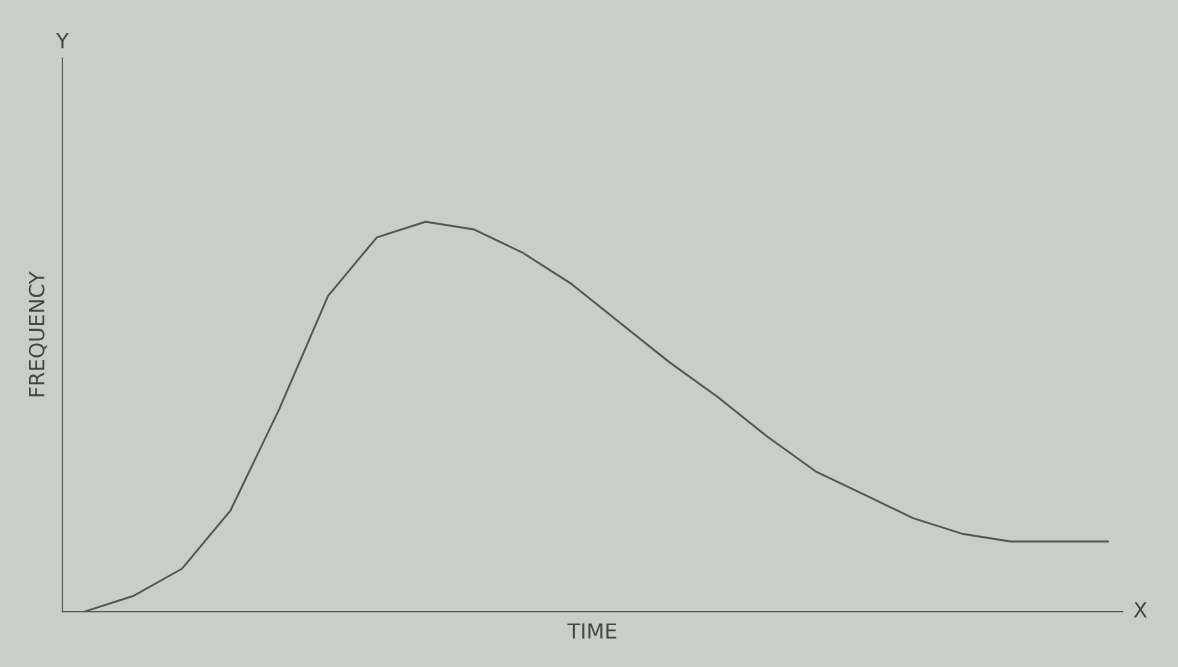 This screenshot has width=1178, height=667. I want to click on x-axis-title: TIME, so click(592, 631).